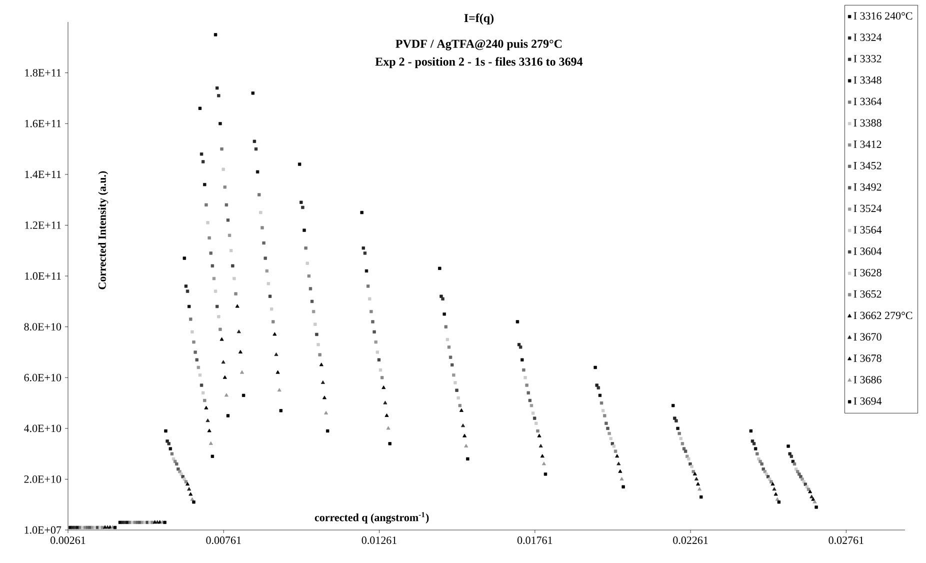  I want to click on x-axis-title: corrected q (angstrom$^{-1}$), so click(371, 518).